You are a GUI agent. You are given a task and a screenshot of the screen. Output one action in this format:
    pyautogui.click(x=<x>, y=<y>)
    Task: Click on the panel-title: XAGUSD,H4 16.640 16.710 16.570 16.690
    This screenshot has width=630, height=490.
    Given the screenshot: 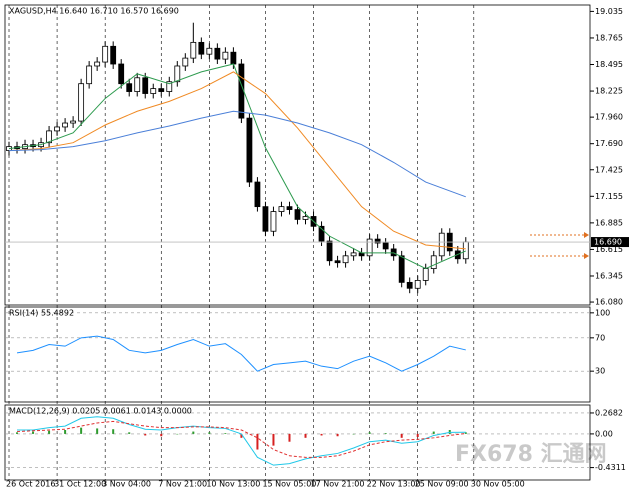 What is the action you would take?
    pyautogui.click(x=94, y=11)
    